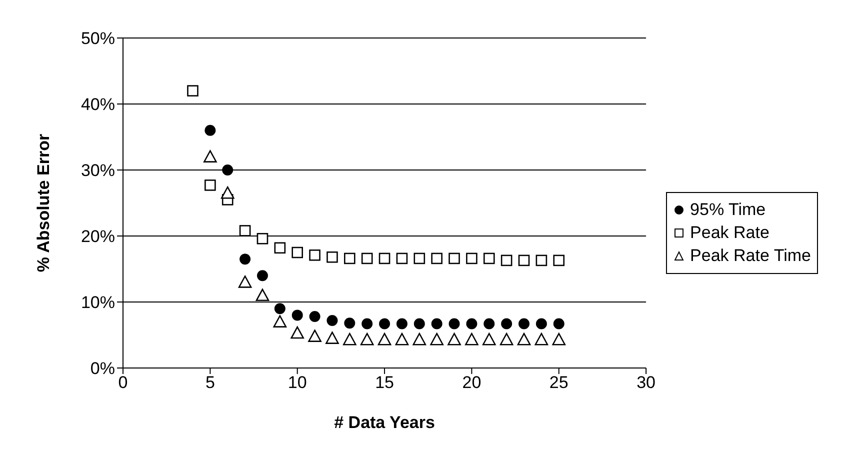 Image resolution: width=847 pixels, height=466 pixels. What do you see at coordinates (102, 368) in the screenshot?
I see `y-tick-label: 0%` at bounding box center [102, 368].